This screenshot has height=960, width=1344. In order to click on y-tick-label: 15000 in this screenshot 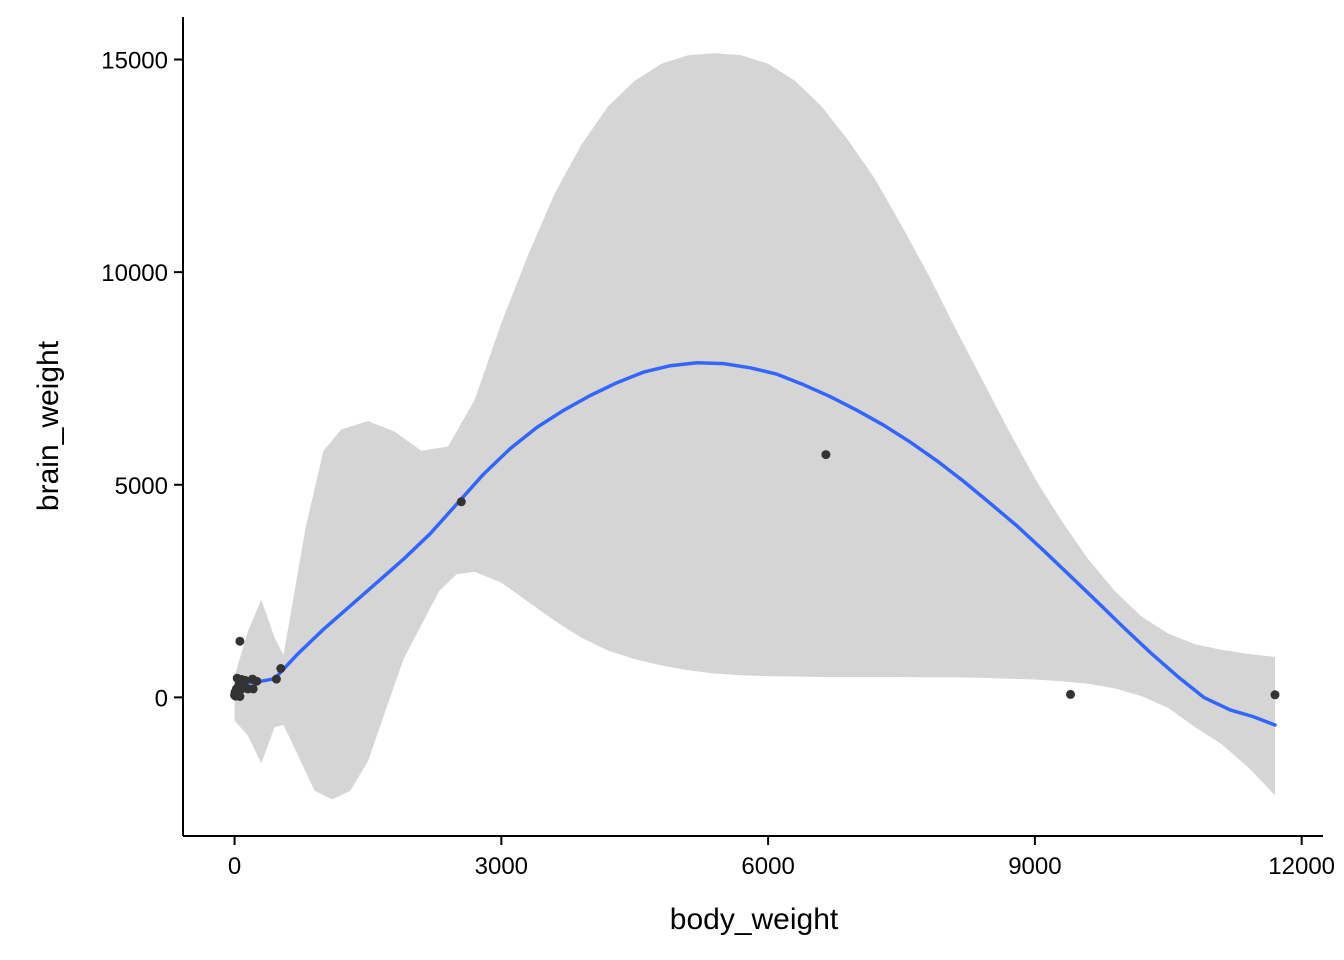, I will do `click(134, 61)`.